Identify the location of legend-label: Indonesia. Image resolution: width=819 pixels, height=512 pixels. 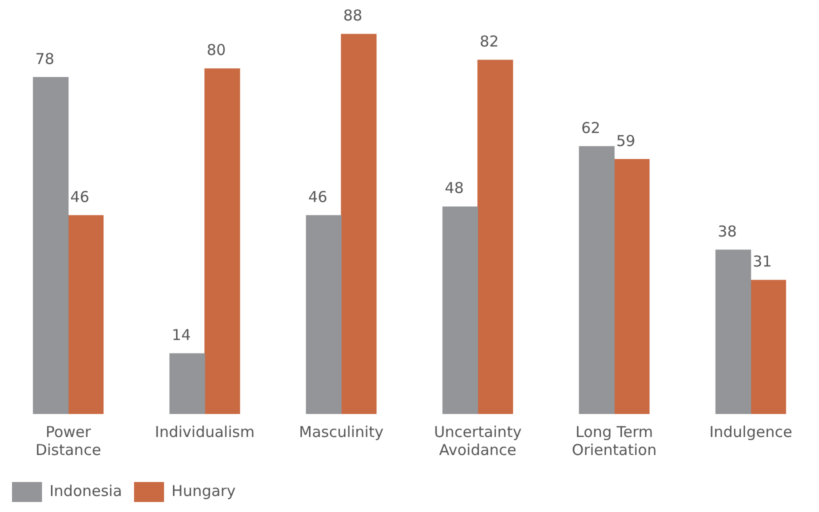
(86, 491).